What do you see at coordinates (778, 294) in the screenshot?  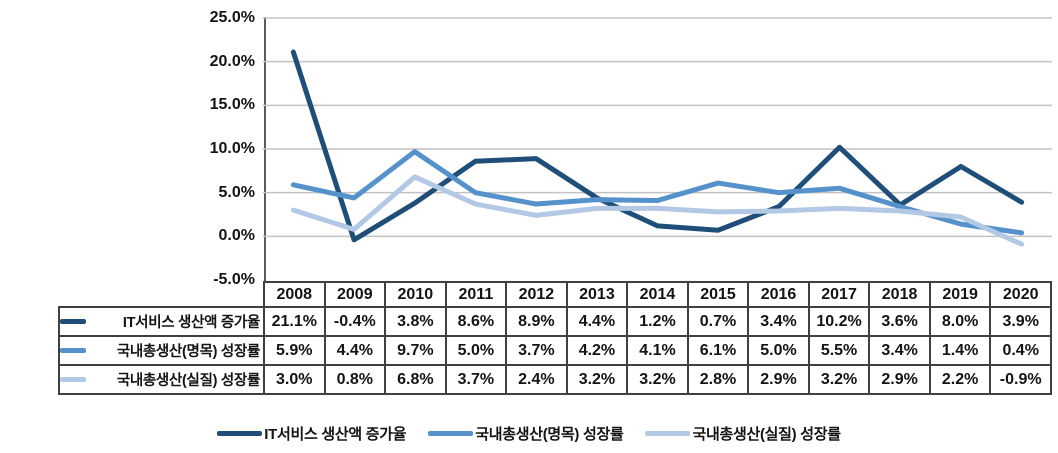 I see `year-cell: 2016` at bounding box center [778, 294].